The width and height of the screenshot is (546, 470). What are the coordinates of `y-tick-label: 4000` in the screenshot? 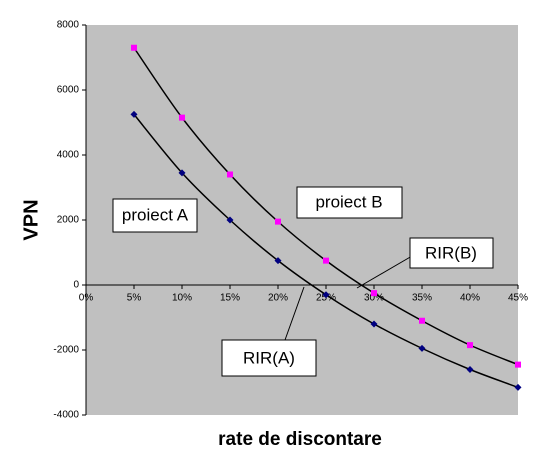 It's located at (68, 155).